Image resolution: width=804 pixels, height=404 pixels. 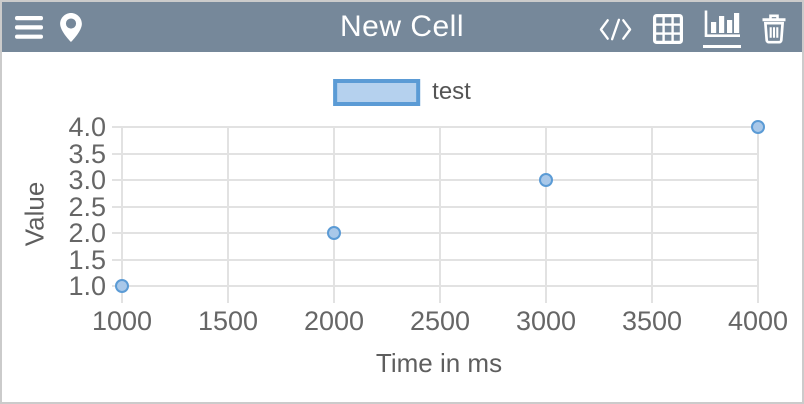 What do you see at coordinates (71, 27) in the screenshot?
I see `location-pin-icon` at bounding box center [71, 27].